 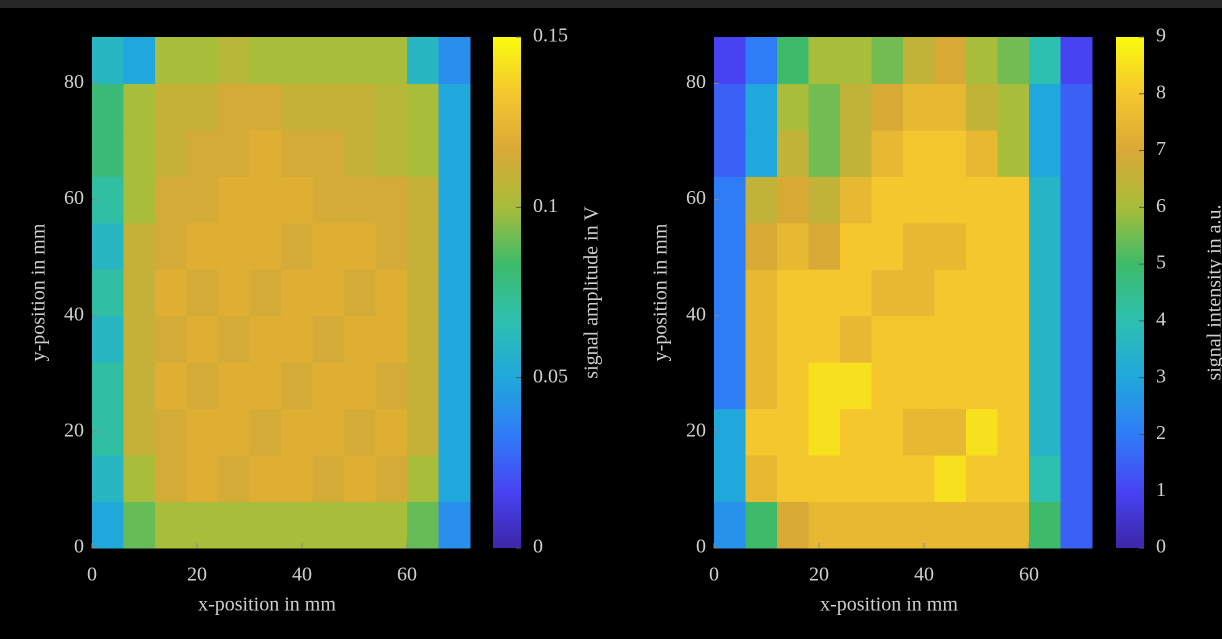 I want to click on colorbar-tick-label: 0.1, so click(x=545, y=206).